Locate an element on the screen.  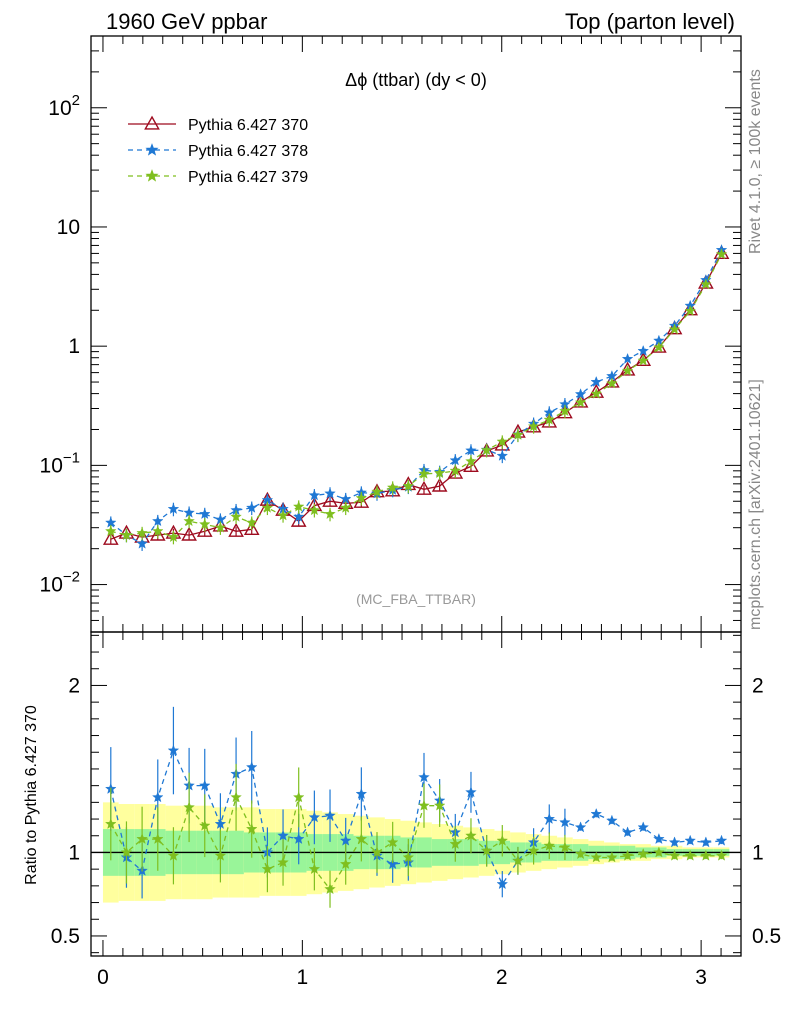
plot-title: Δϕ (ttbar) (dy < 0) is located at coordinates (416, 80).